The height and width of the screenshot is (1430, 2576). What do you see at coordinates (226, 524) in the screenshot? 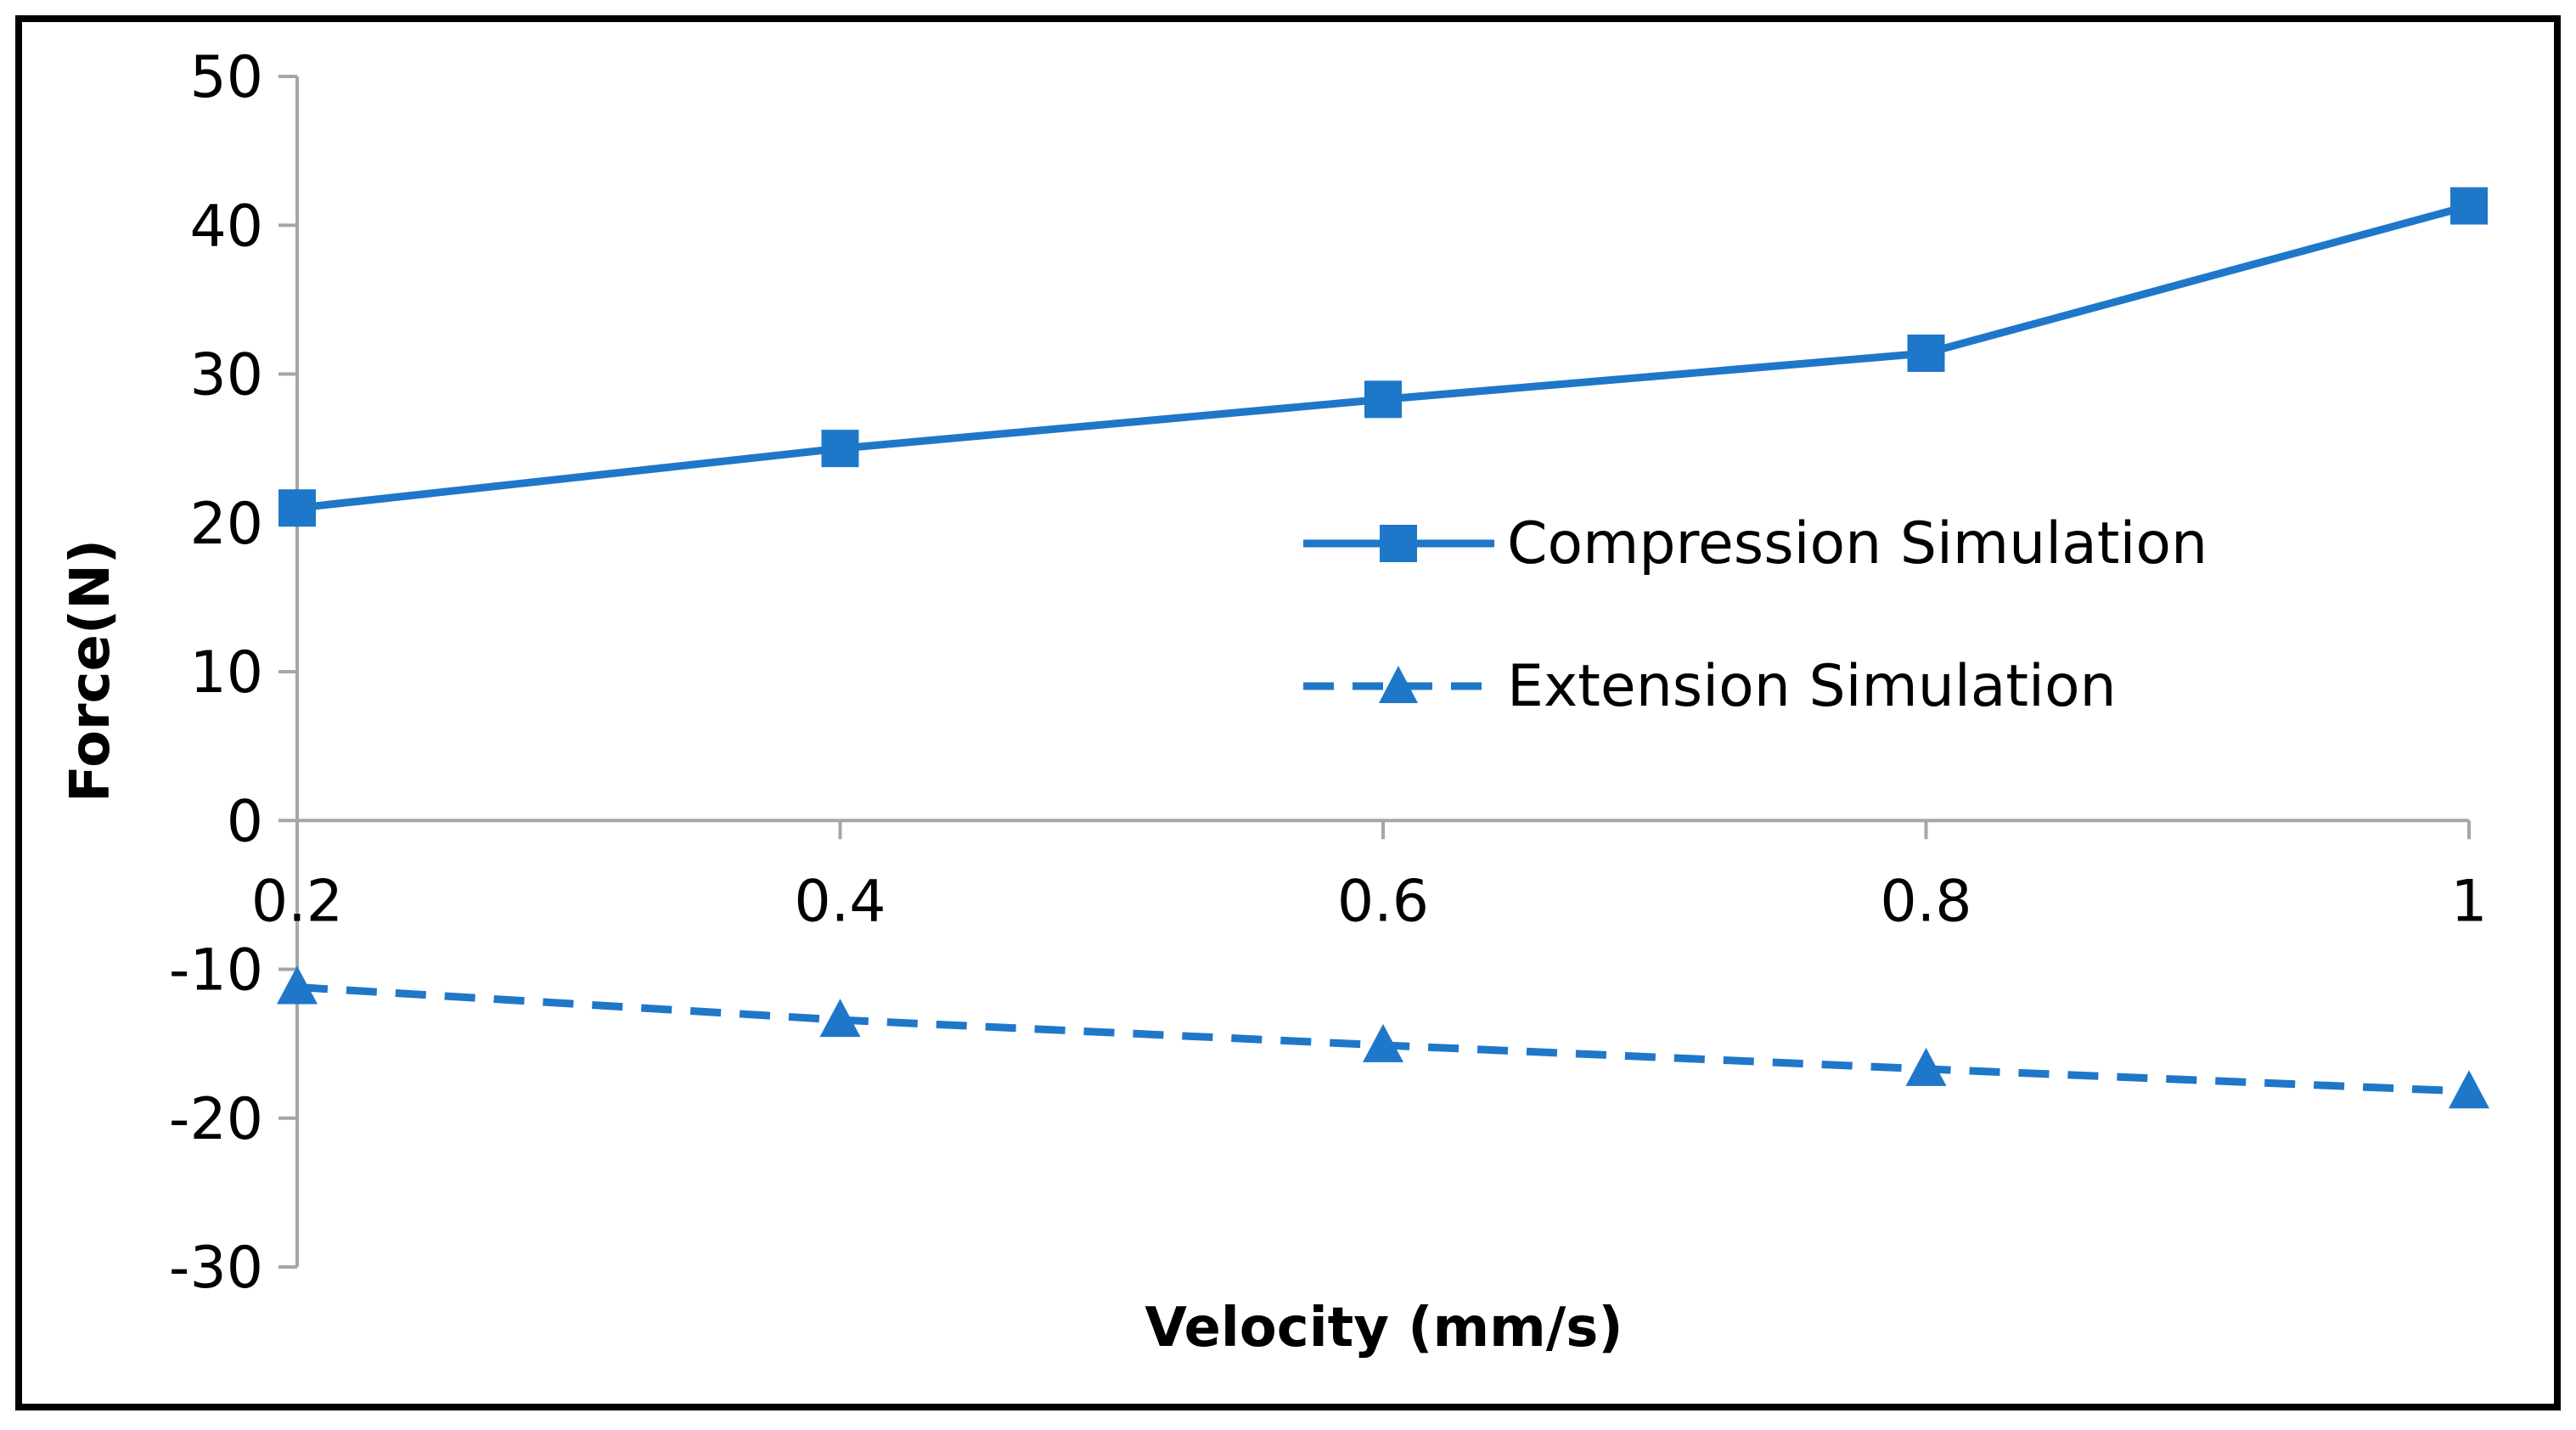
I see `y-tick-label: 20` at bounding box center [226, 524].